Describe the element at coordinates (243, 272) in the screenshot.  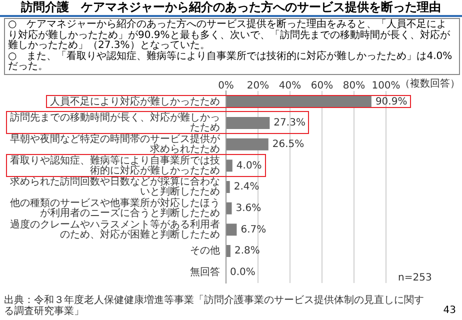
I see `data-label: 0.0%` at that location.